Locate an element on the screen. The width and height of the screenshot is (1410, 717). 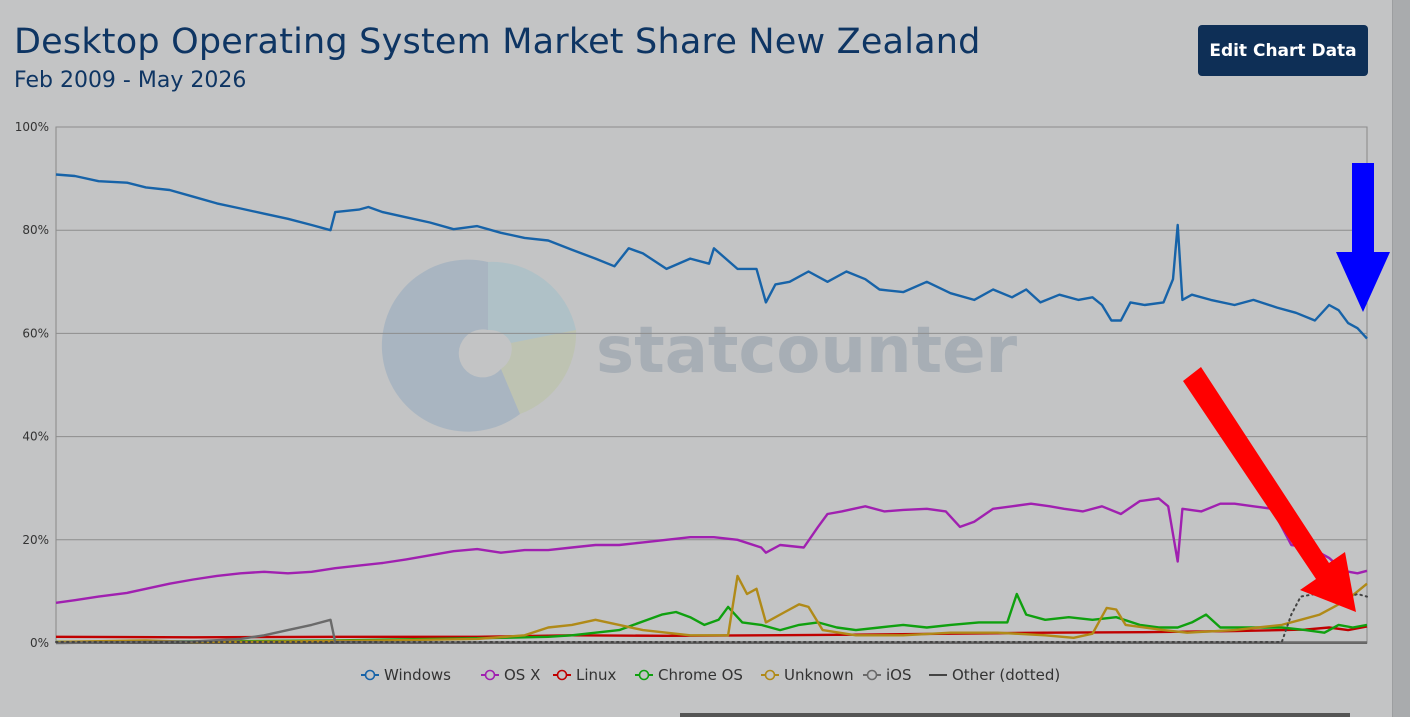
legend-marker-linux is located at coordinates (562, 675).